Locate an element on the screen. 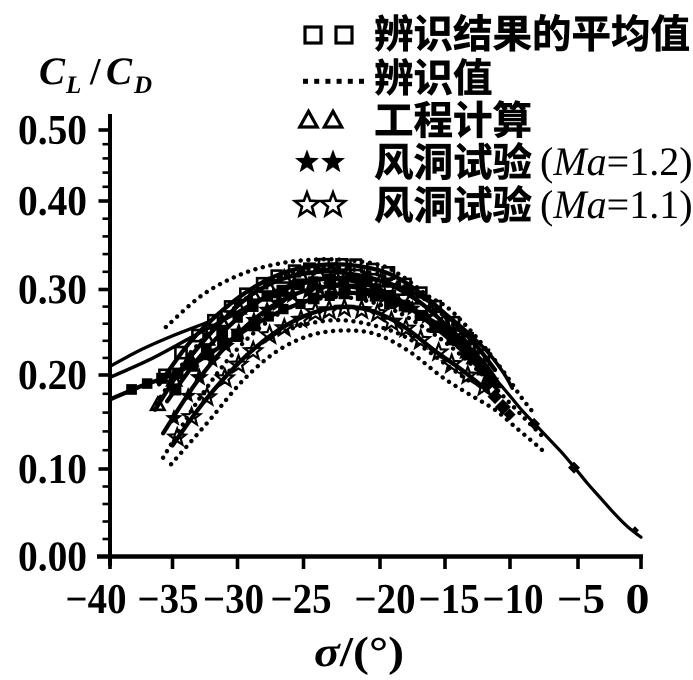  svg-text: σ/(°) is located at coordinates (359, 652).